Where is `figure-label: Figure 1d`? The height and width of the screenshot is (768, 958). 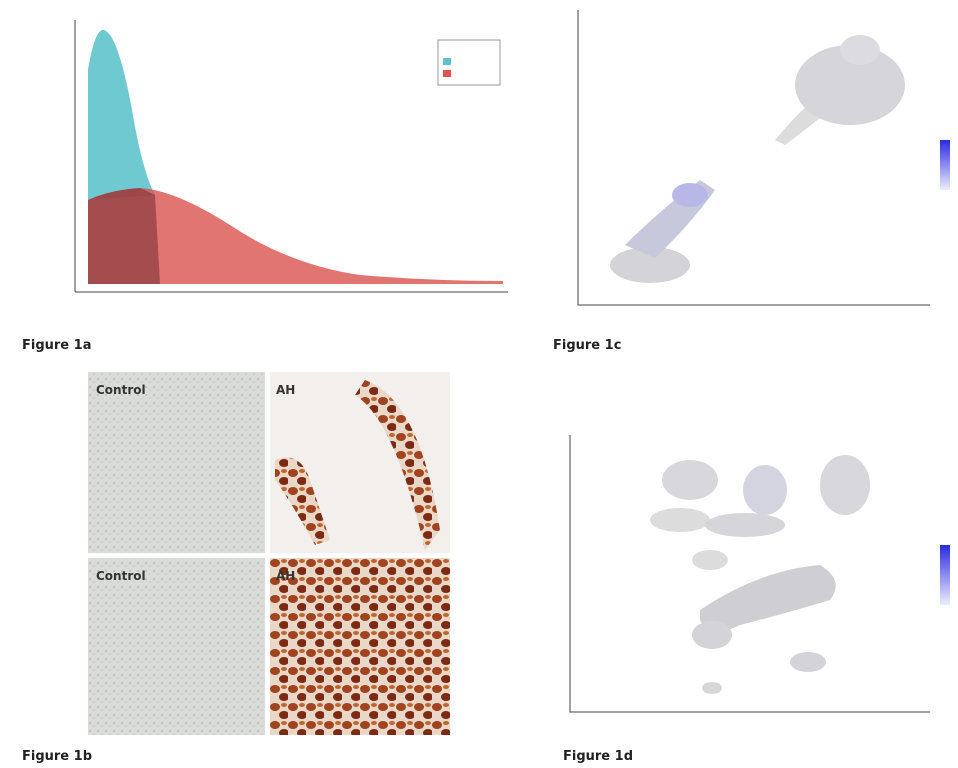
figure-label: Figure 1d is located at coordinates (598, 756).